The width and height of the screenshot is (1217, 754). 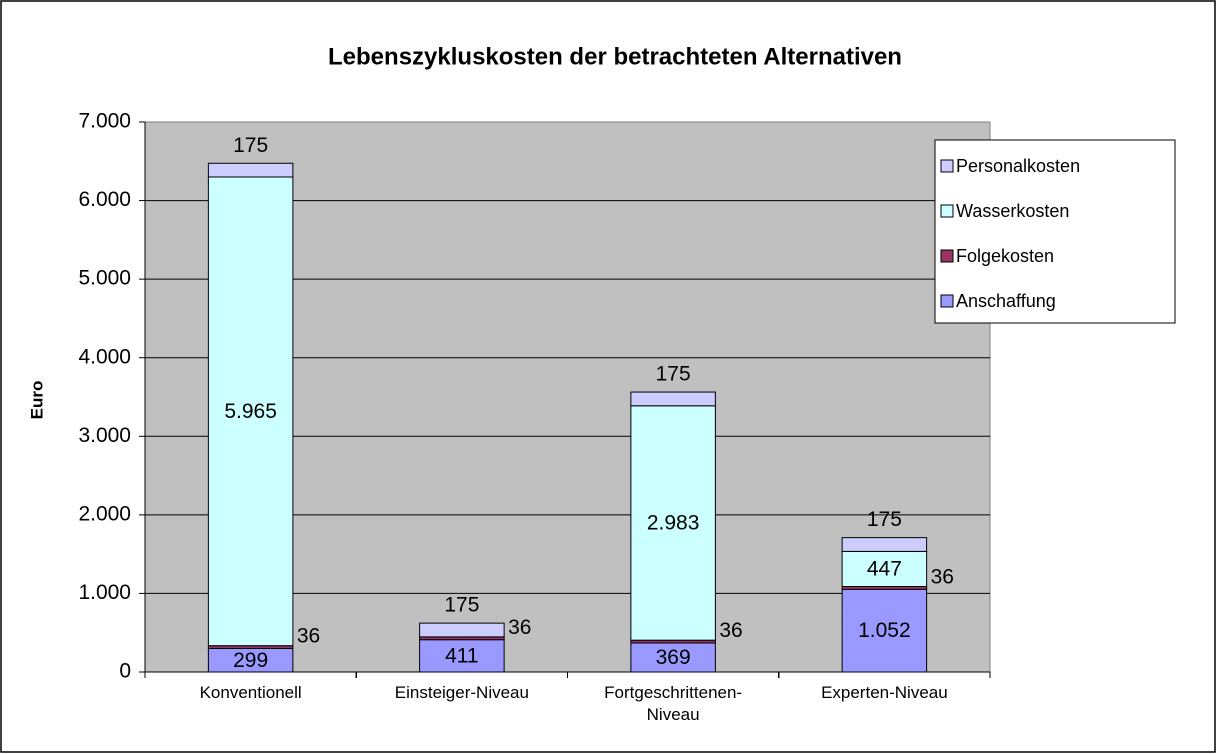 What do you see at coordinates (1018, 166) in the screenshot?
I see `legend-label: Personalkosten` at bounding box center [1018, 166].